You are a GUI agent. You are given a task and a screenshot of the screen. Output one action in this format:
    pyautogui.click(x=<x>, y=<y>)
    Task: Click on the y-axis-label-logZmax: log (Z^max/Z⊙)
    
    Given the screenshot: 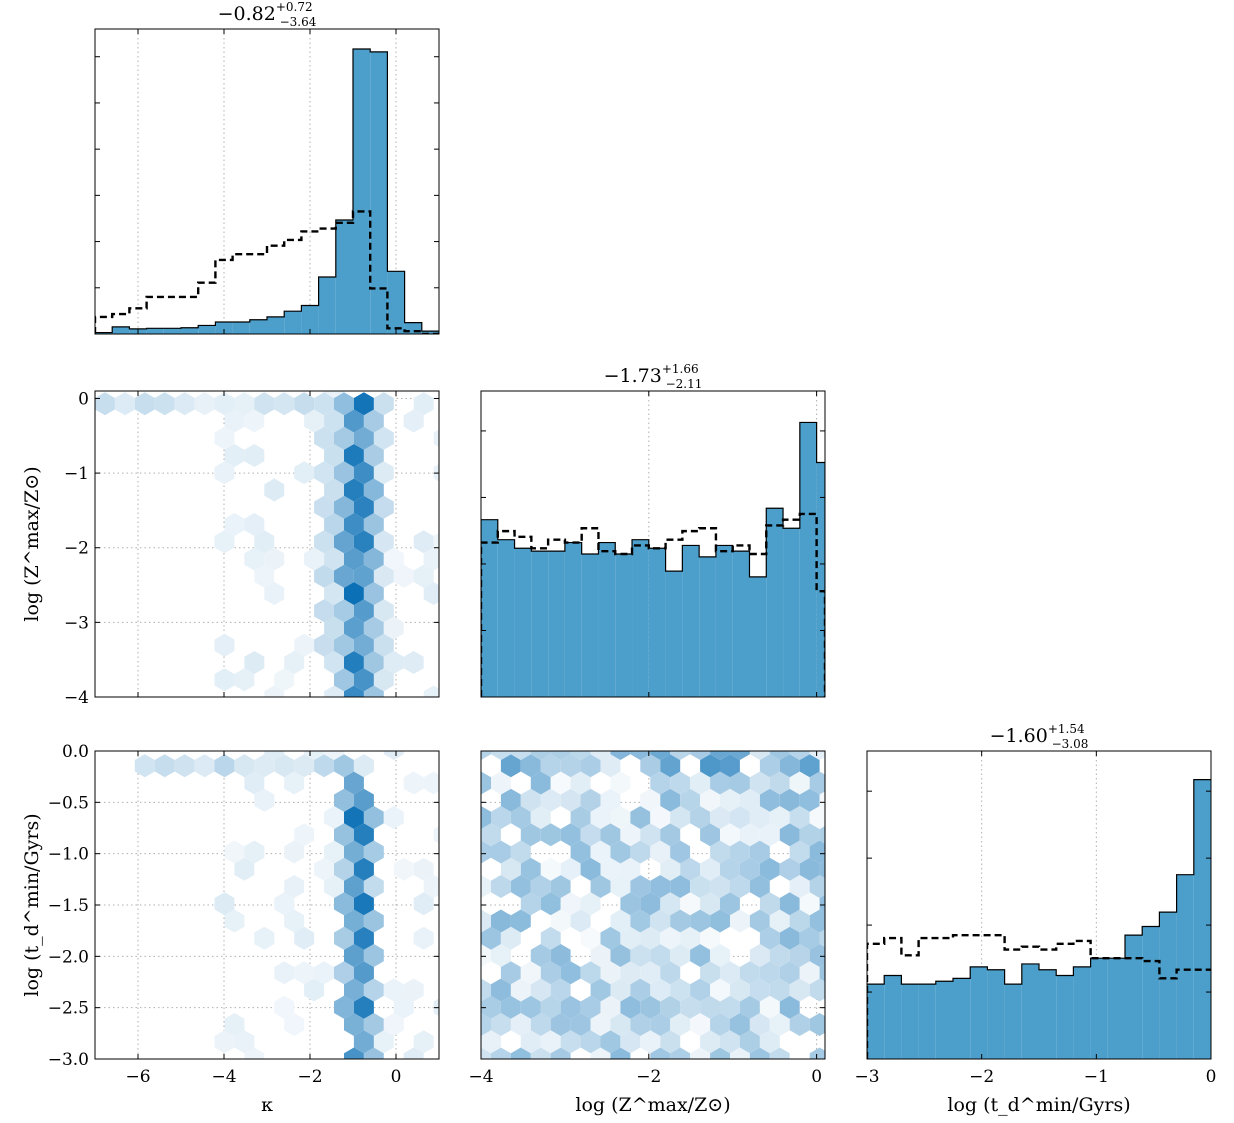 What is the action you would take?
    pyautogui.click(x=32, y=543)
    